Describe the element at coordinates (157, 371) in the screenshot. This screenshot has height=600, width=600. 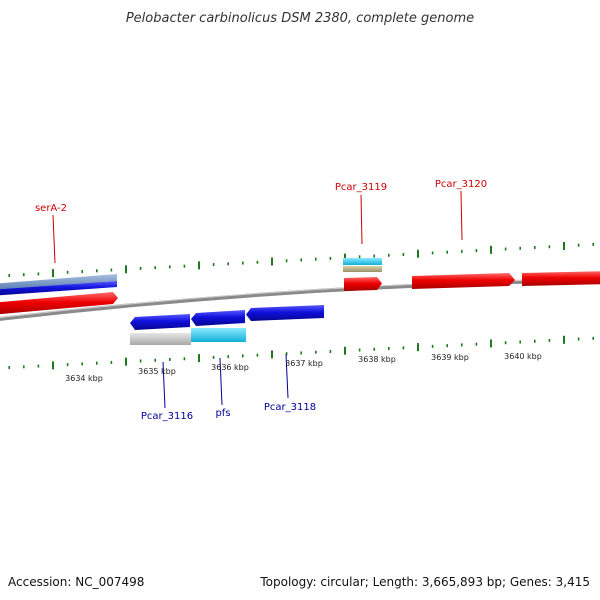
I see `scale-label: 3635 kbp` at that location.